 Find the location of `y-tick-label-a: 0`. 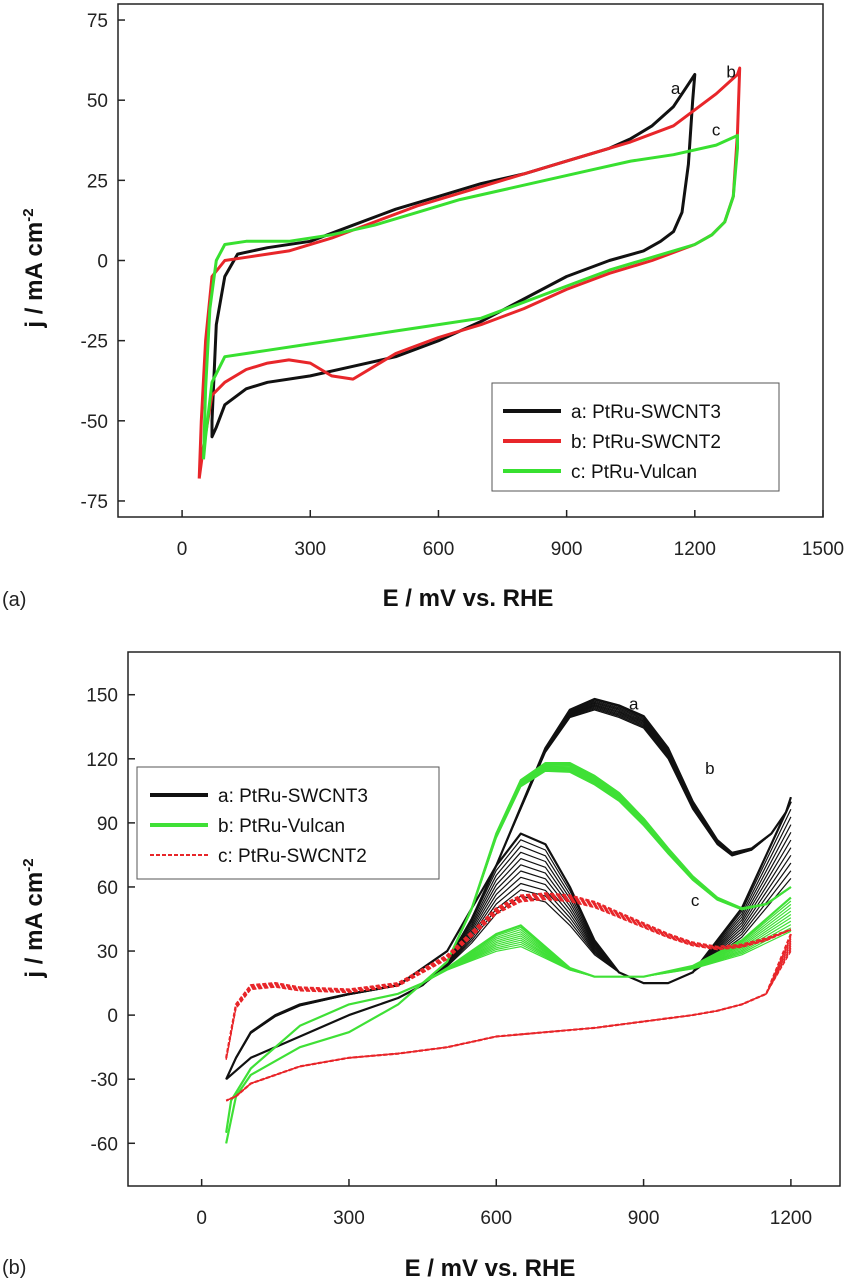

y-tick-label-a: 0 is located at coordinates (102, 262).